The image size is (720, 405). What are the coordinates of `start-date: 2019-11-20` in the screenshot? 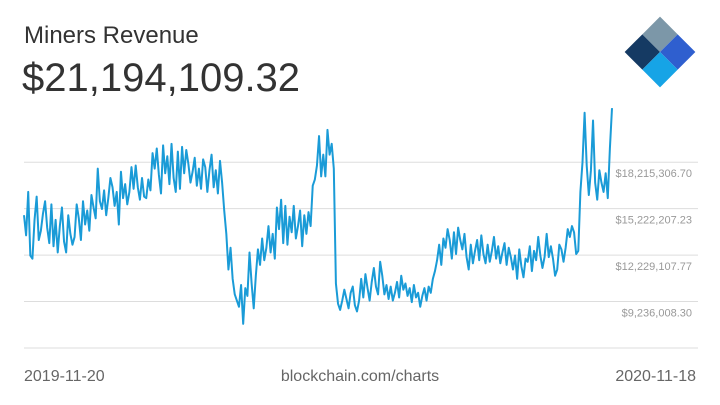 It's located at (64, 376).